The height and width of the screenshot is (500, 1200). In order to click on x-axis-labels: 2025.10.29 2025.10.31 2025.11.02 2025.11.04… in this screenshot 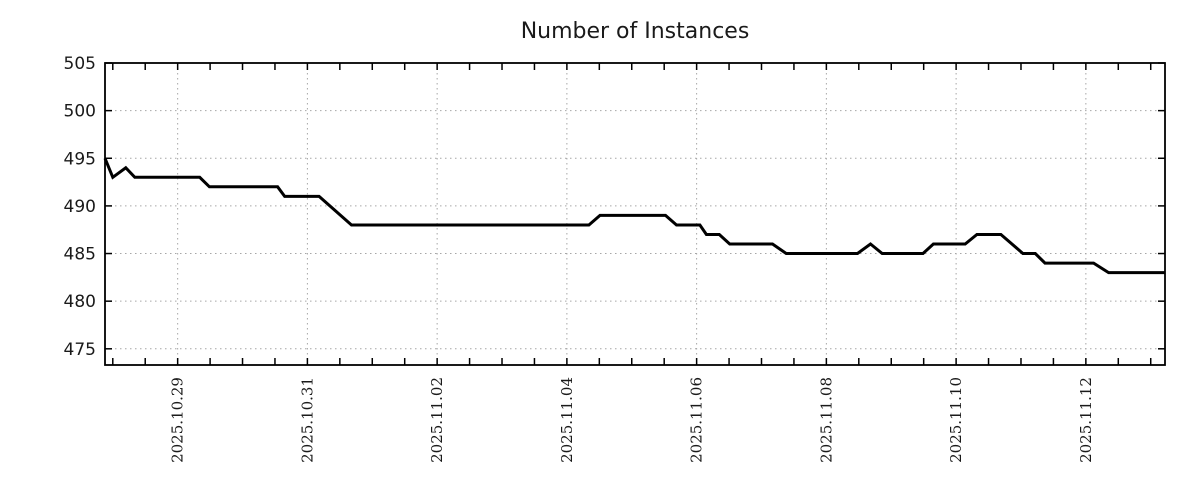, I will do `click(632, 420)`.